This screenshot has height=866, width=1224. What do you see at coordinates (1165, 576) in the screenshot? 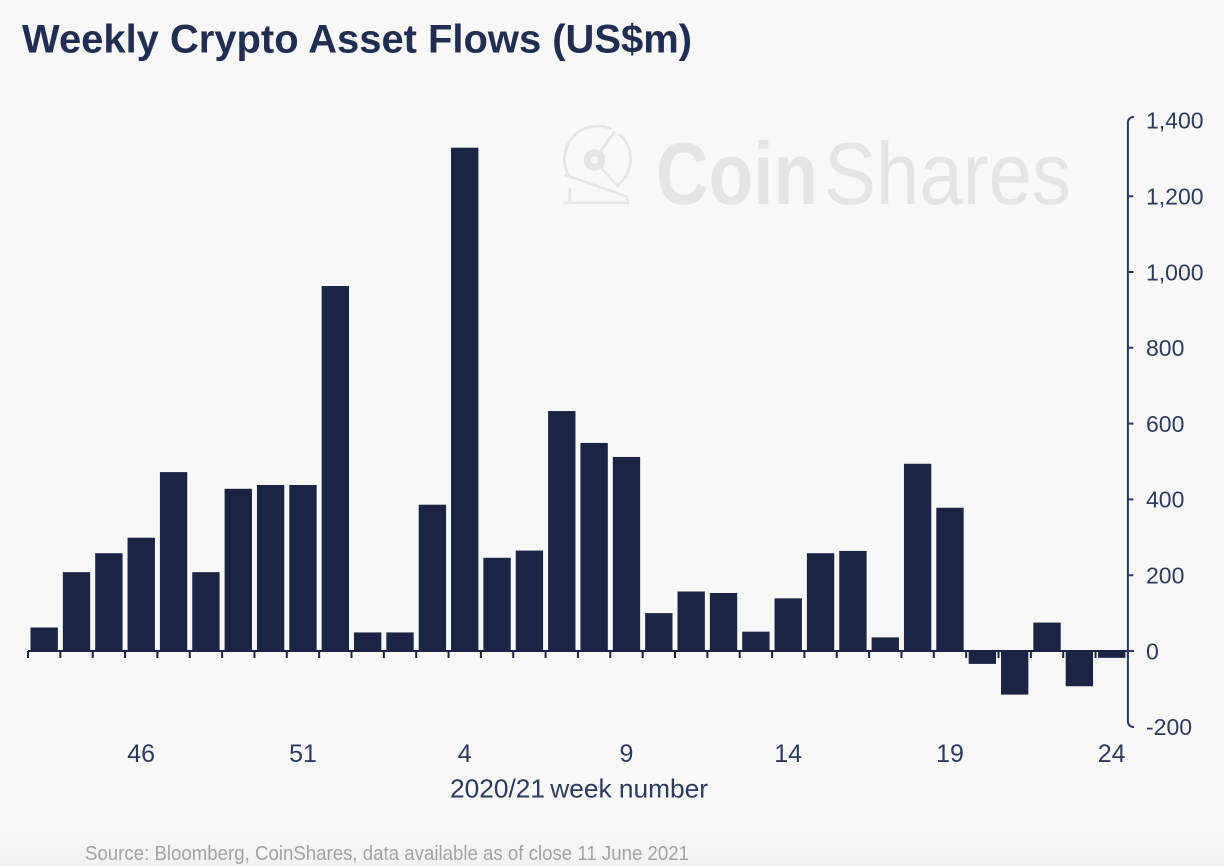
I see `svg-text: 200` at bounding box center [1165, 576].